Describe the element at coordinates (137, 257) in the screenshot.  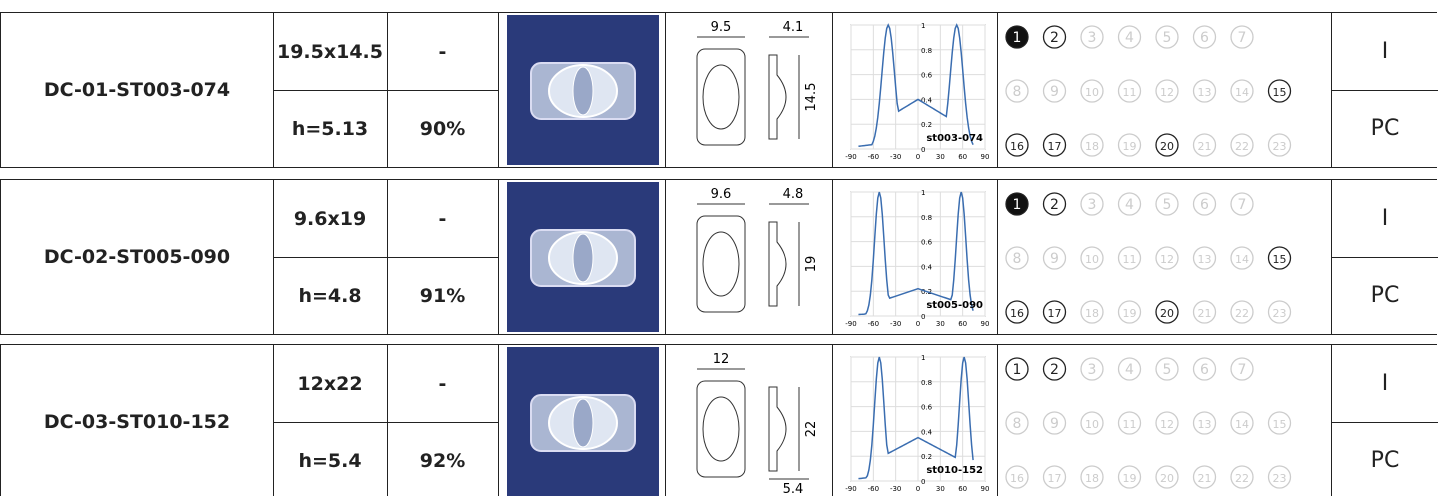
I see `model-name: DC-02-ST005-090` at that location.